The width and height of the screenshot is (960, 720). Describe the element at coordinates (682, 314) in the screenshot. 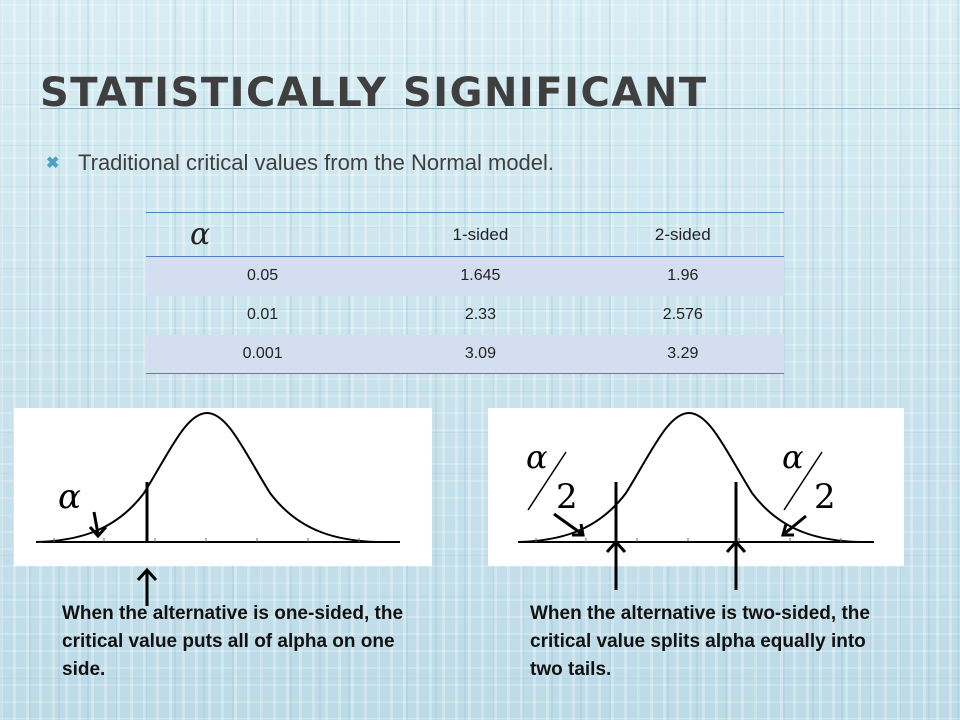

I see `table-cell: 2.576` at that location.